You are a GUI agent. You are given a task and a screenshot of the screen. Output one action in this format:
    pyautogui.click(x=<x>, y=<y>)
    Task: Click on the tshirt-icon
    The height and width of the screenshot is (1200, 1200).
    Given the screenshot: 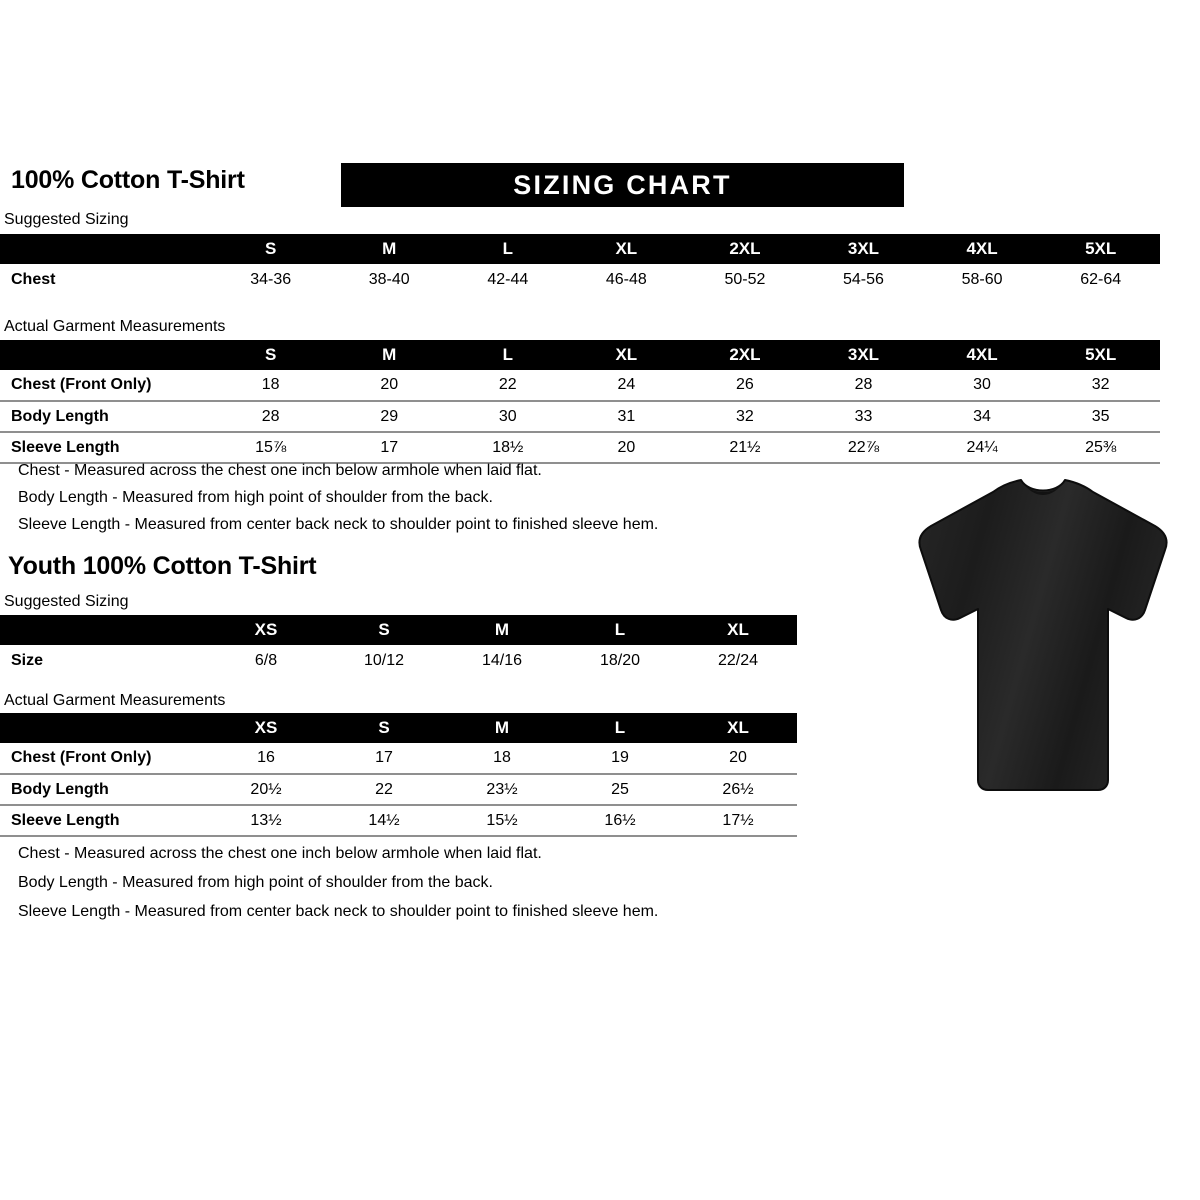 What is the action you would take?
    pyautogui.click(x=1043, y=635)
    